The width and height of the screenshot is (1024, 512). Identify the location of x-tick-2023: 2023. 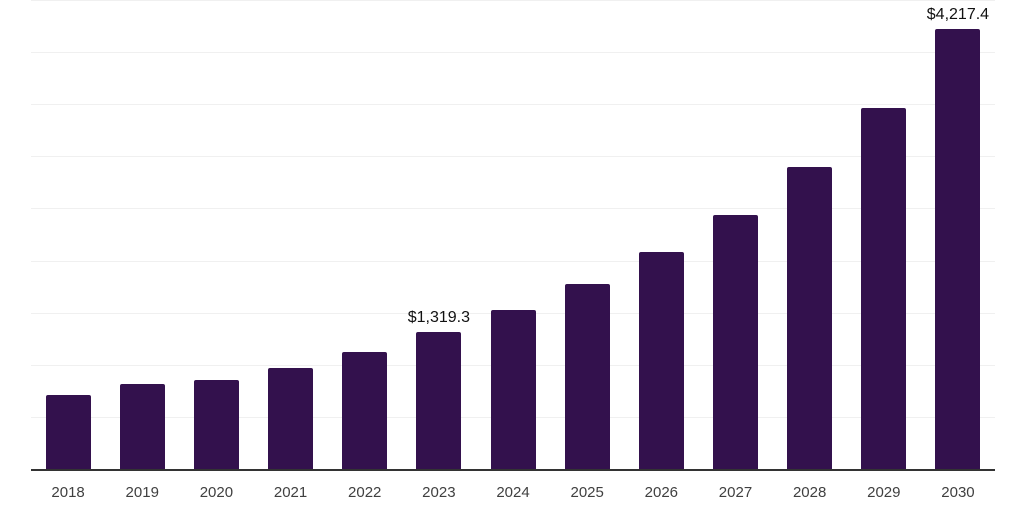
(439, 492).